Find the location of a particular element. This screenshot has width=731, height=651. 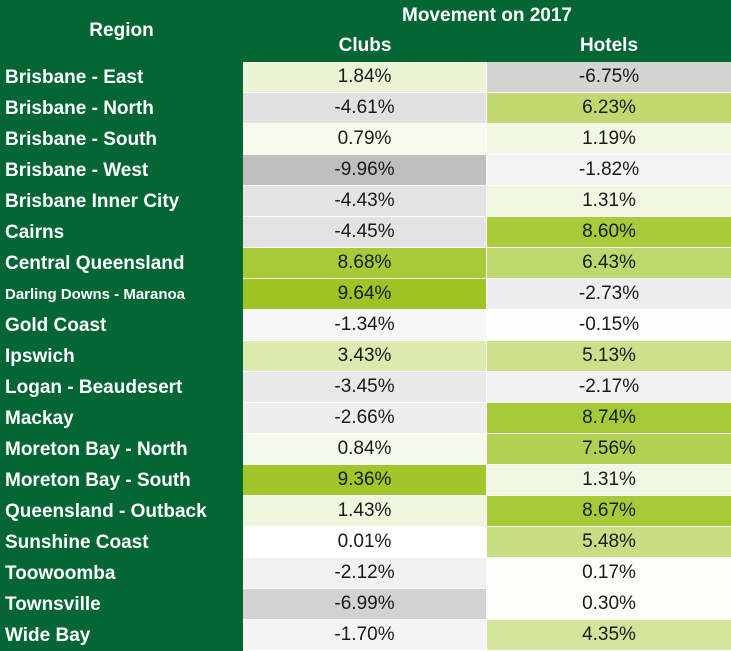

hotels-column-header: Hotels is located at coordinates (609, 45).